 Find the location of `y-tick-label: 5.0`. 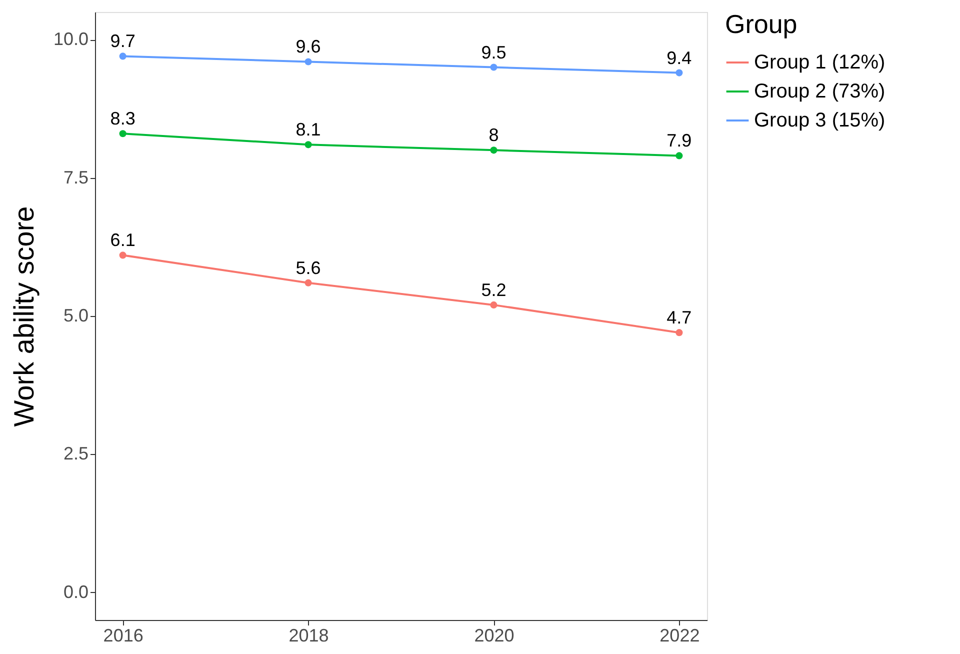

y-tick-label: 5.0 is located at coordinates (75, 316).